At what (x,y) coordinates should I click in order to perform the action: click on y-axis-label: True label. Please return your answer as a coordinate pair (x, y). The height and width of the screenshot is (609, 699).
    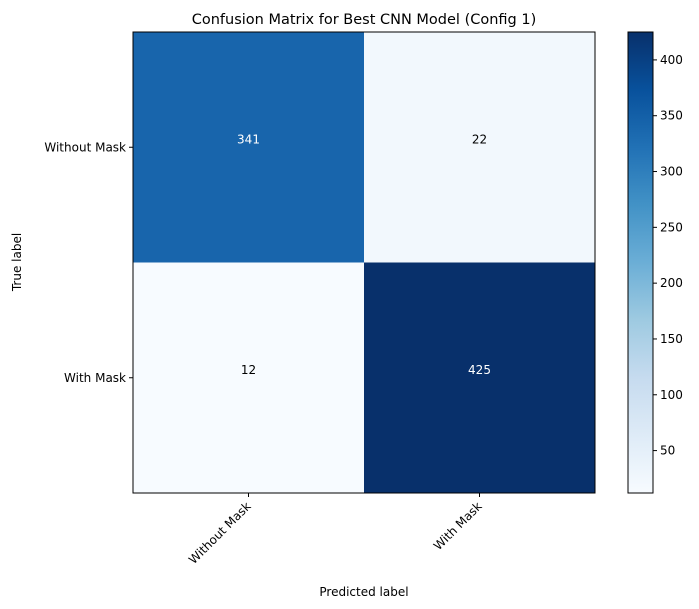
    Looking at the image, I should click on (17, 262).